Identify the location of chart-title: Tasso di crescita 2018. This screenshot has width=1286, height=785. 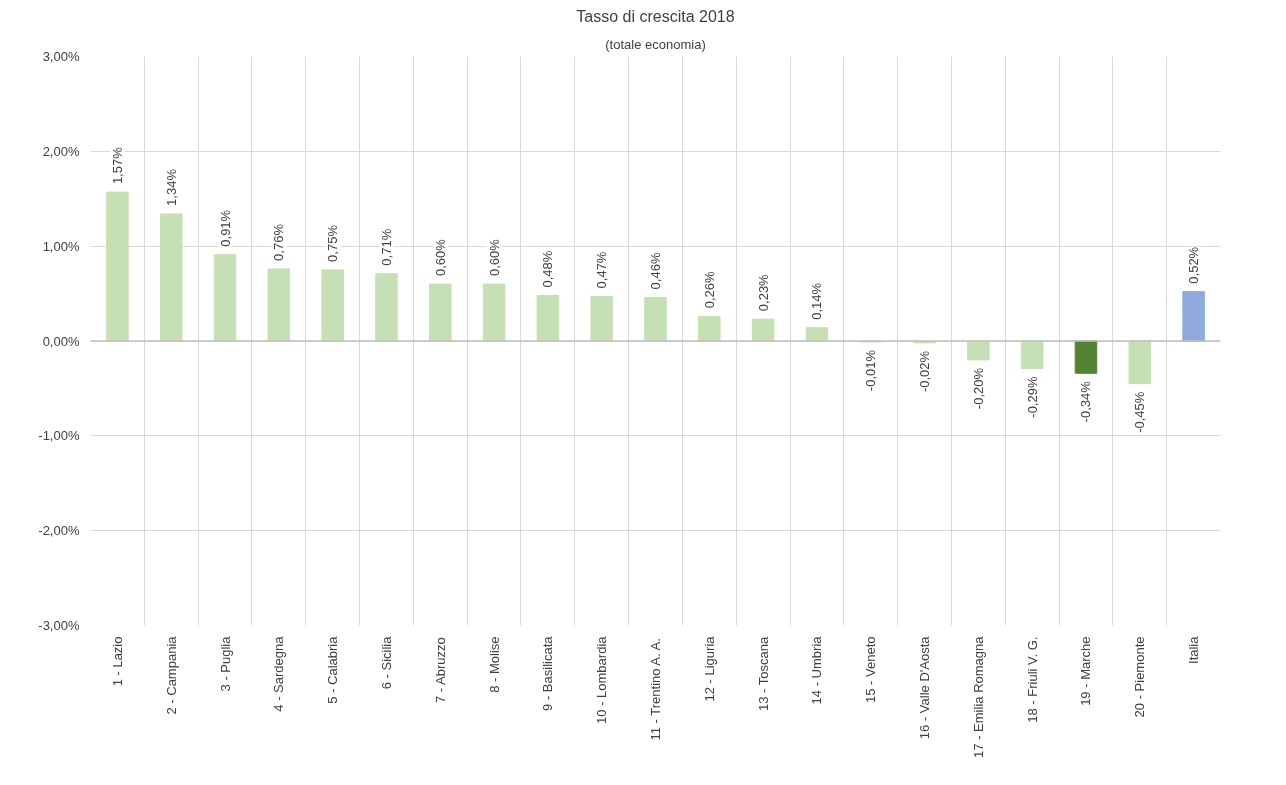
(655, 16).